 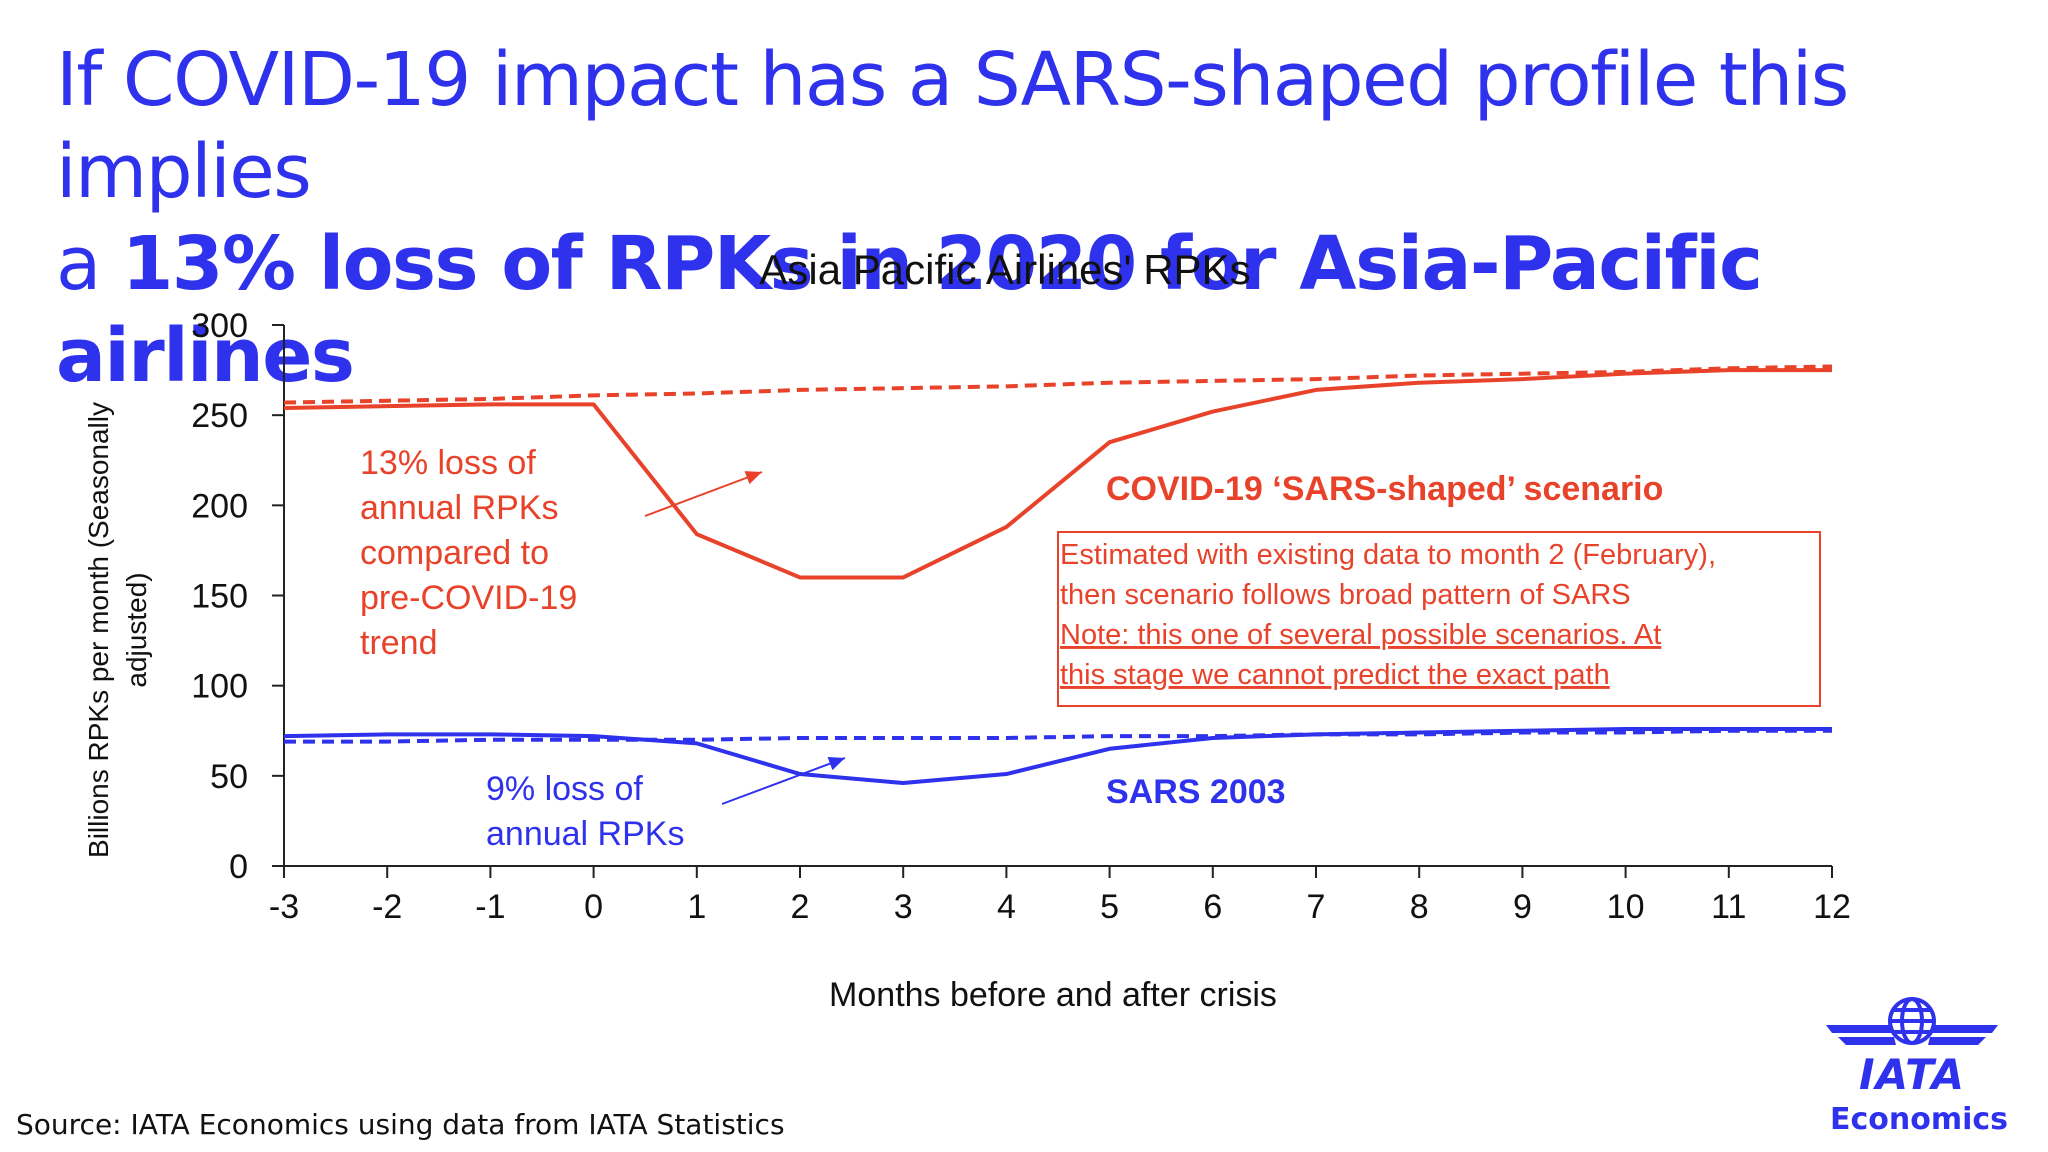 I want to click on sars-loss-annotation-line: 9% loss of, so click(x=564, y=789).